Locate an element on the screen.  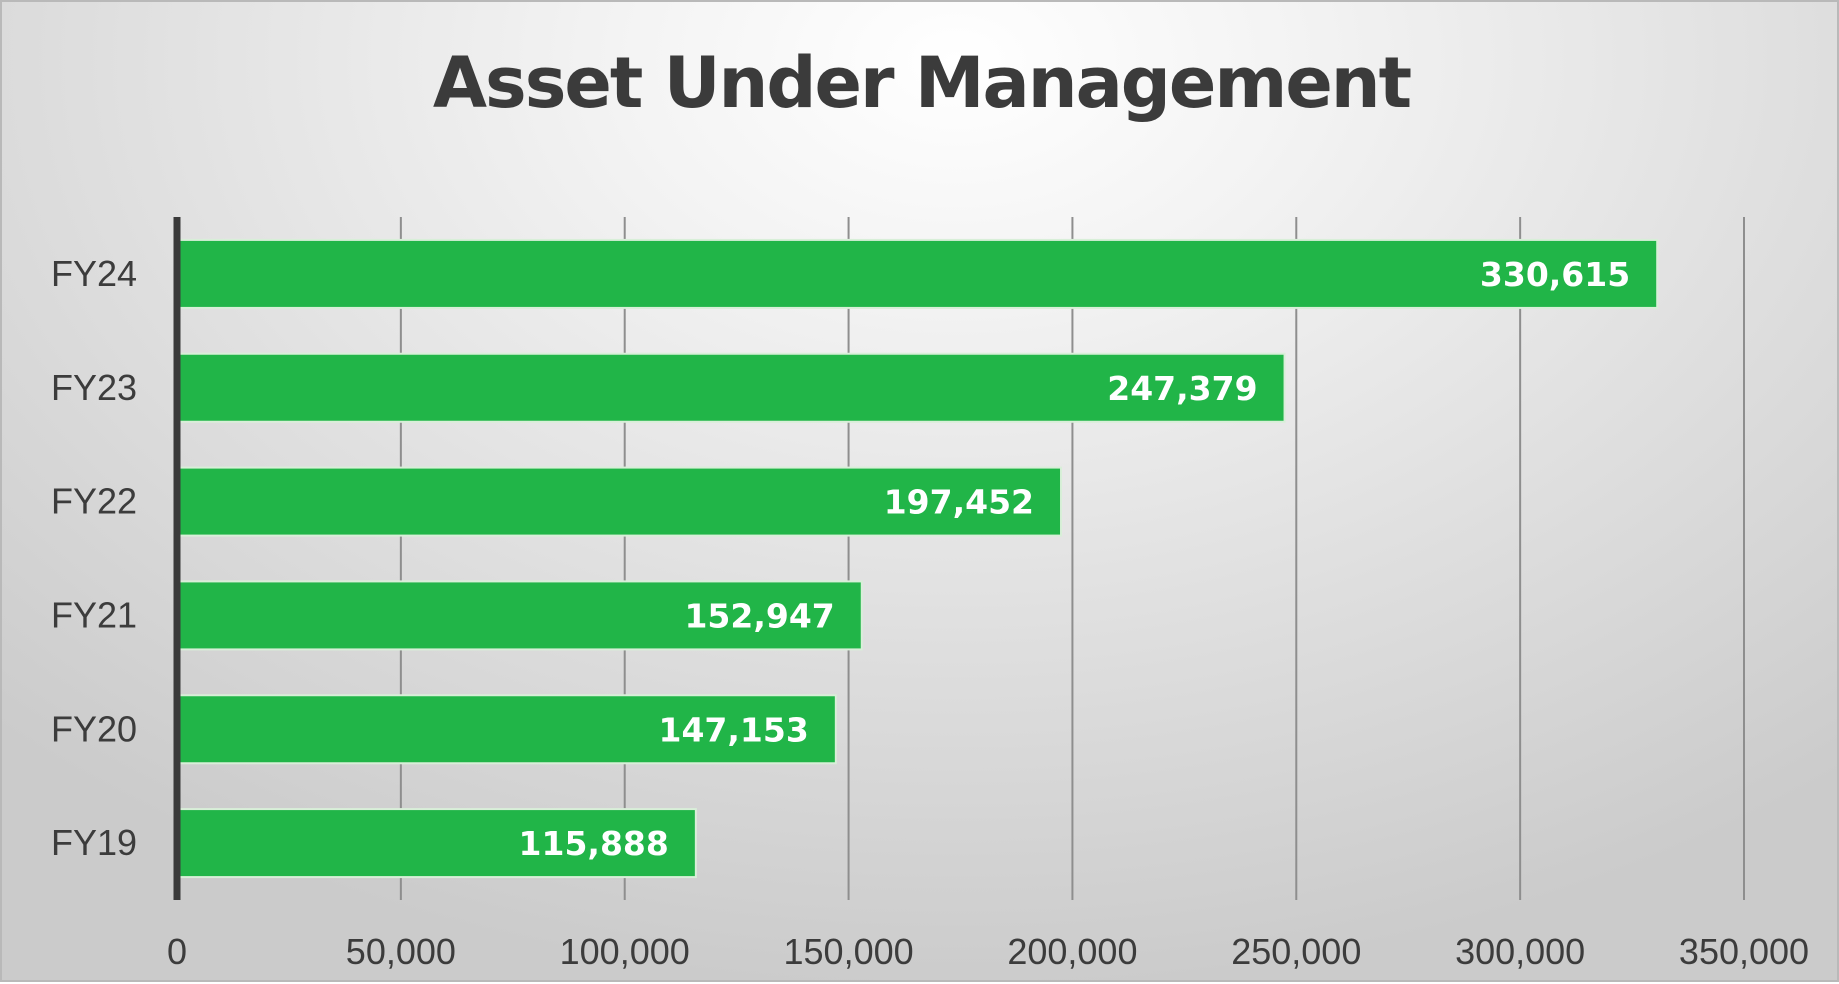
x-tick-label: 150,000 is located at coordinates (849, 951).